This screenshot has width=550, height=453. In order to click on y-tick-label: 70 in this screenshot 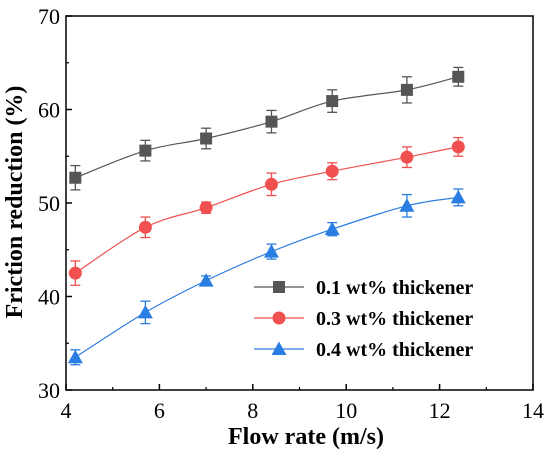, I will do `click(49, 16)`.